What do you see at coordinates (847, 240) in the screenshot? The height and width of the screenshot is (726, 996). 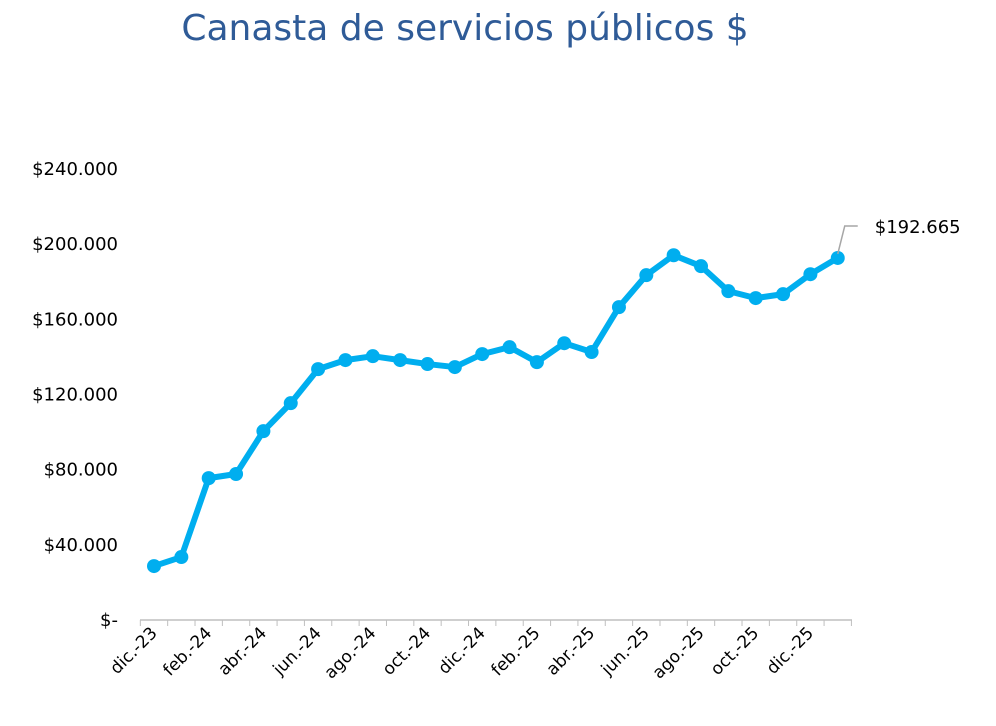 I see `annotation-leader-line` at bounding box center [847, 240].